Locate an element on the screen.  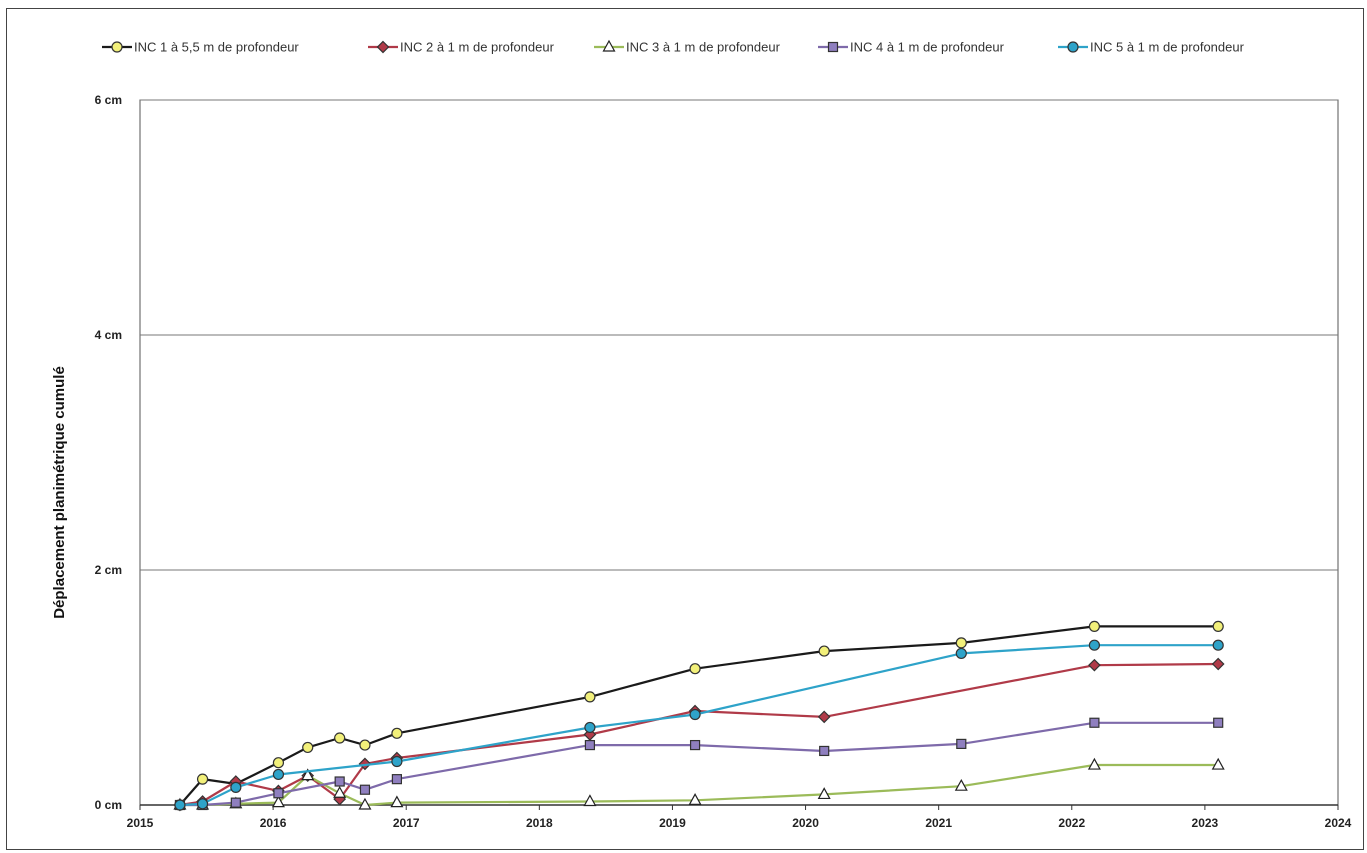
x-tick-label: 2022 is located at coordinates (1071, 823).